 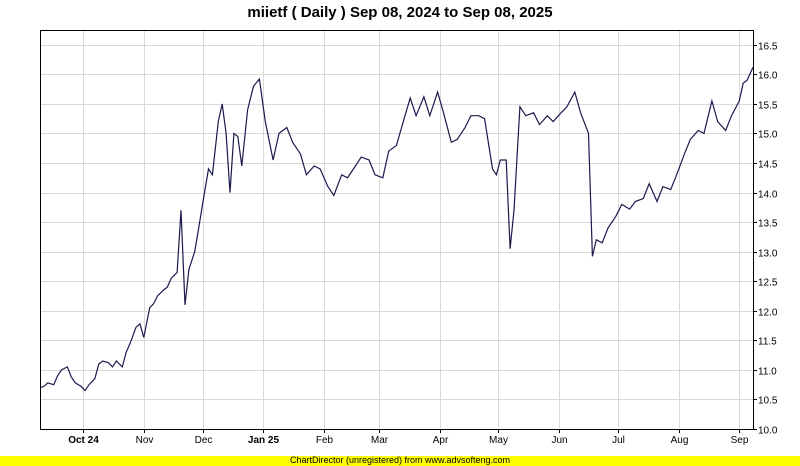 What do you see at coordinates (83, 440) in the screenshot?
I see `x-tick-label: Oct 24` at bounding box center [83, 440].